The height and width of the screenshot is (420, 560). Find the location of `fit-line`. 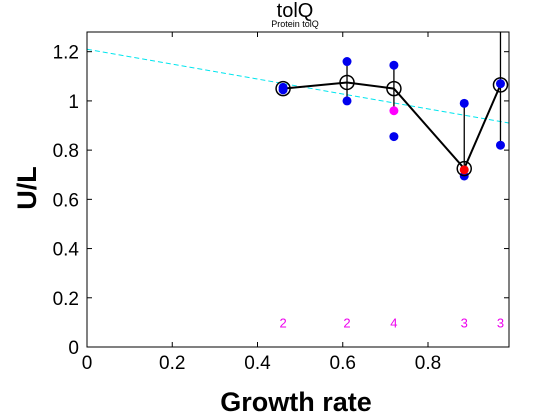

fit-line is located at coordinates (298, 86).